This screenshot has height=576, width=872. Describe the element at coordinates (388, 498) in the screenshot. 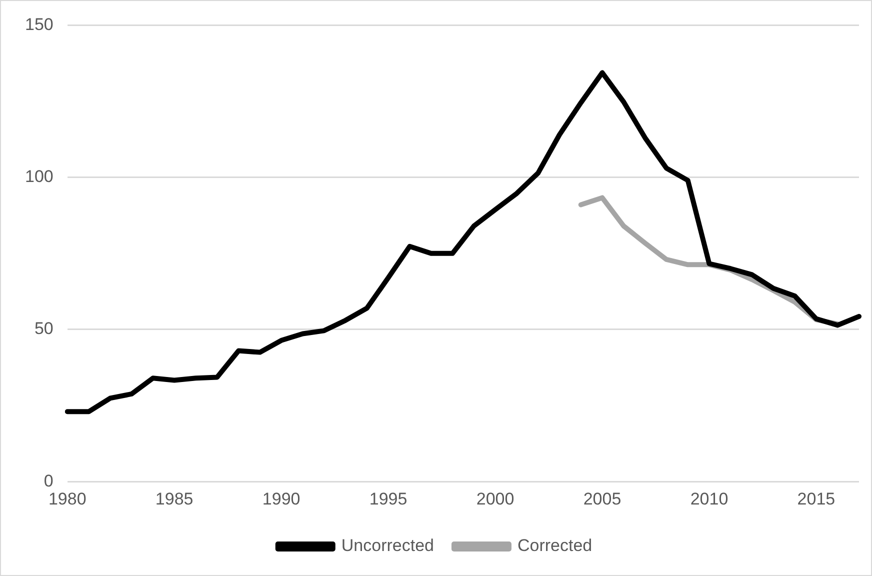

I see `x-tick-label: 1995` at that location.